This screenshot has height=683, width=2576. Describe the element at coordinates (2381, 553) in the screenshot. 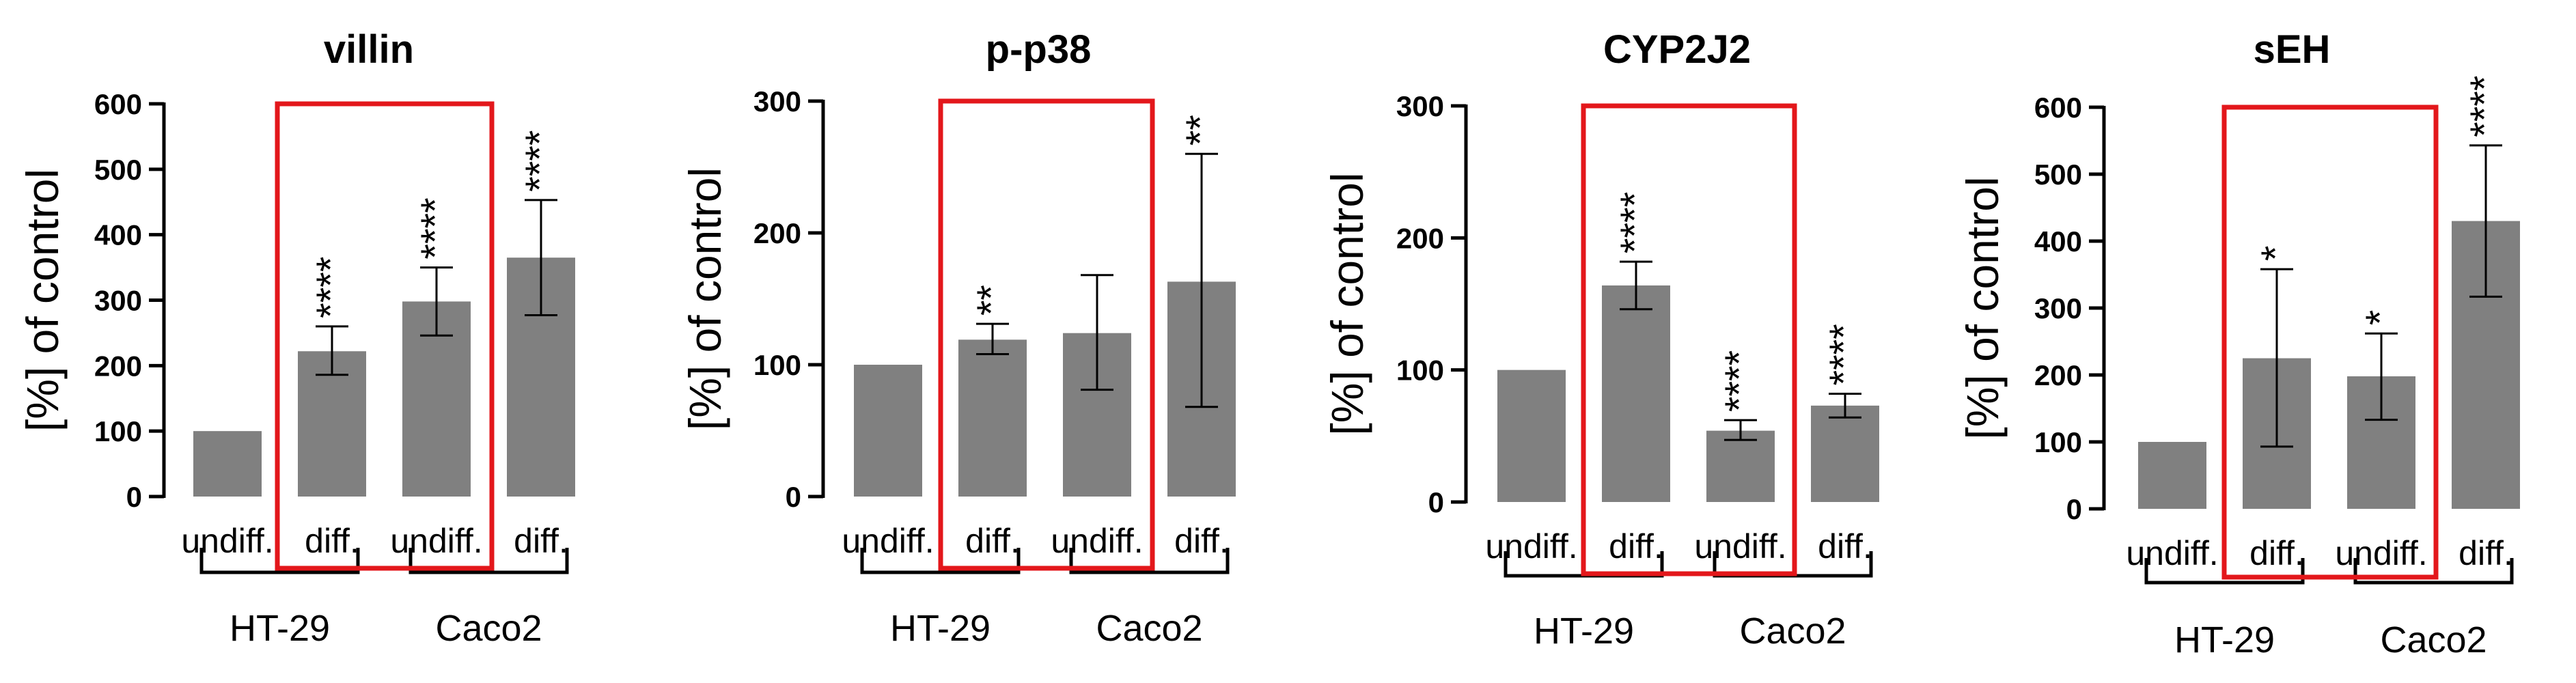

I see `category-label-4-3: undiff.` at that location.